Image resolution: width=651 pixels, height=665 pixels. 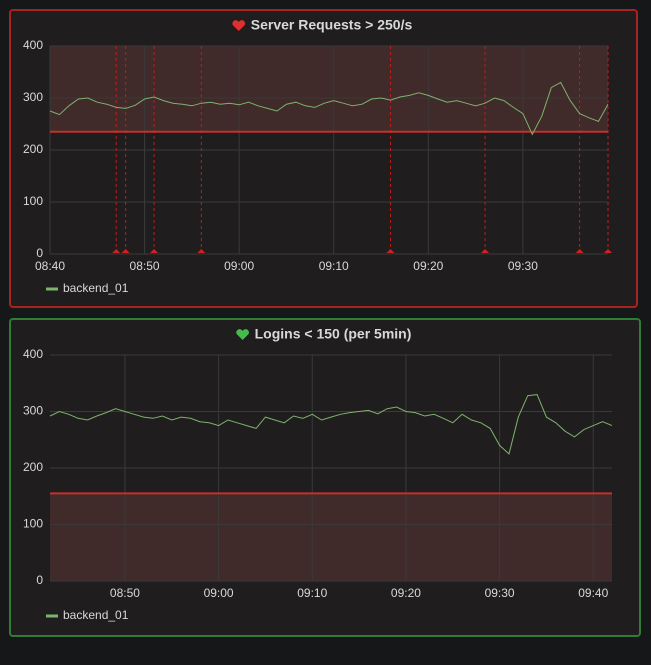 What do you see at coordinates (332, 25) in the screenshot?
I see `panel-title: Server Requests > 250/s` at bounding box center [332, 25].